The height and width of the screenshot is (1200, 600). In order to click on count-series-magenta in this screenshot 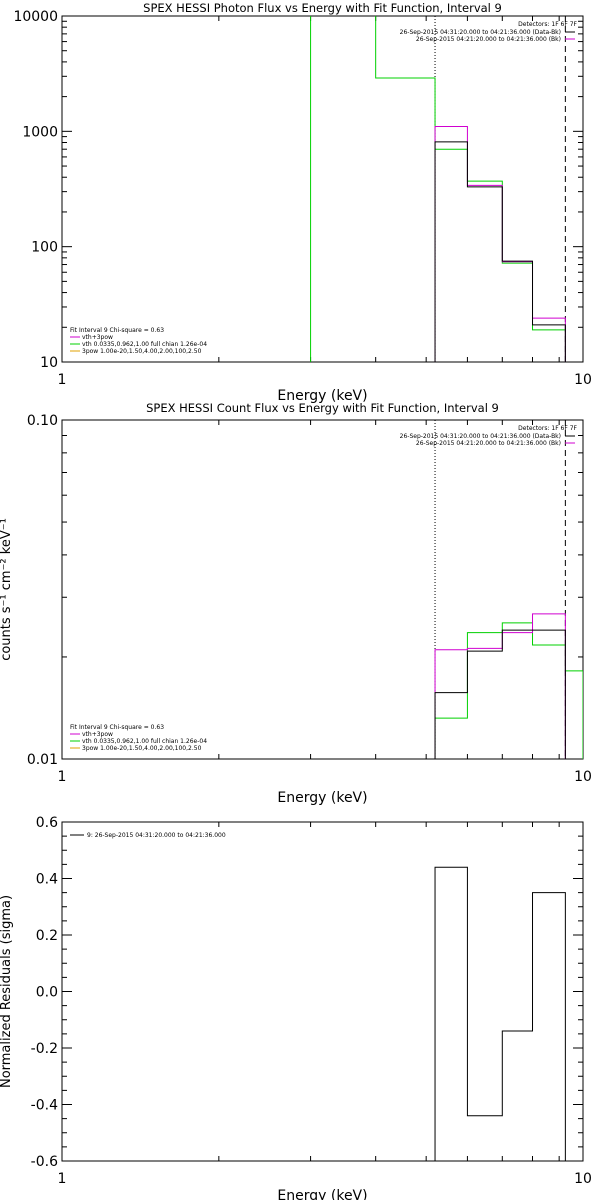, I will do `click(500, 686)`.